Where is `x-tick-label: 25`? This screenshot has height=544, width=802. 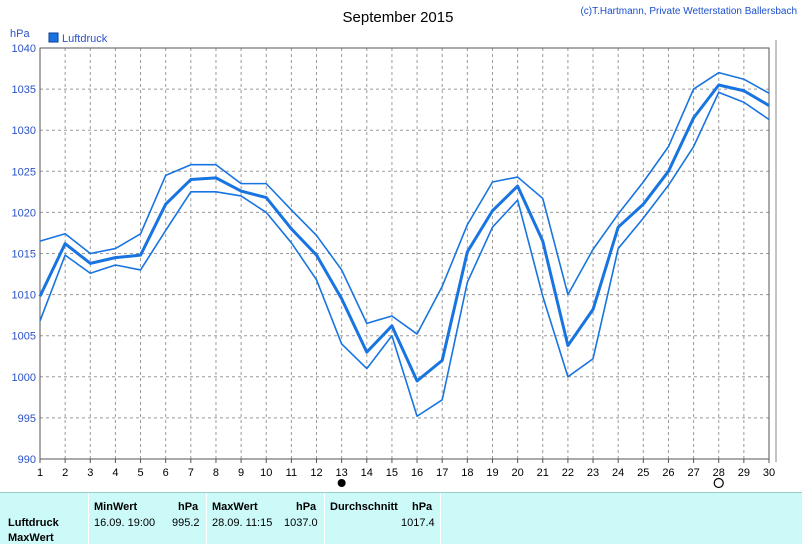 x-tick-label: 25 is located at coordinates (643, 473).